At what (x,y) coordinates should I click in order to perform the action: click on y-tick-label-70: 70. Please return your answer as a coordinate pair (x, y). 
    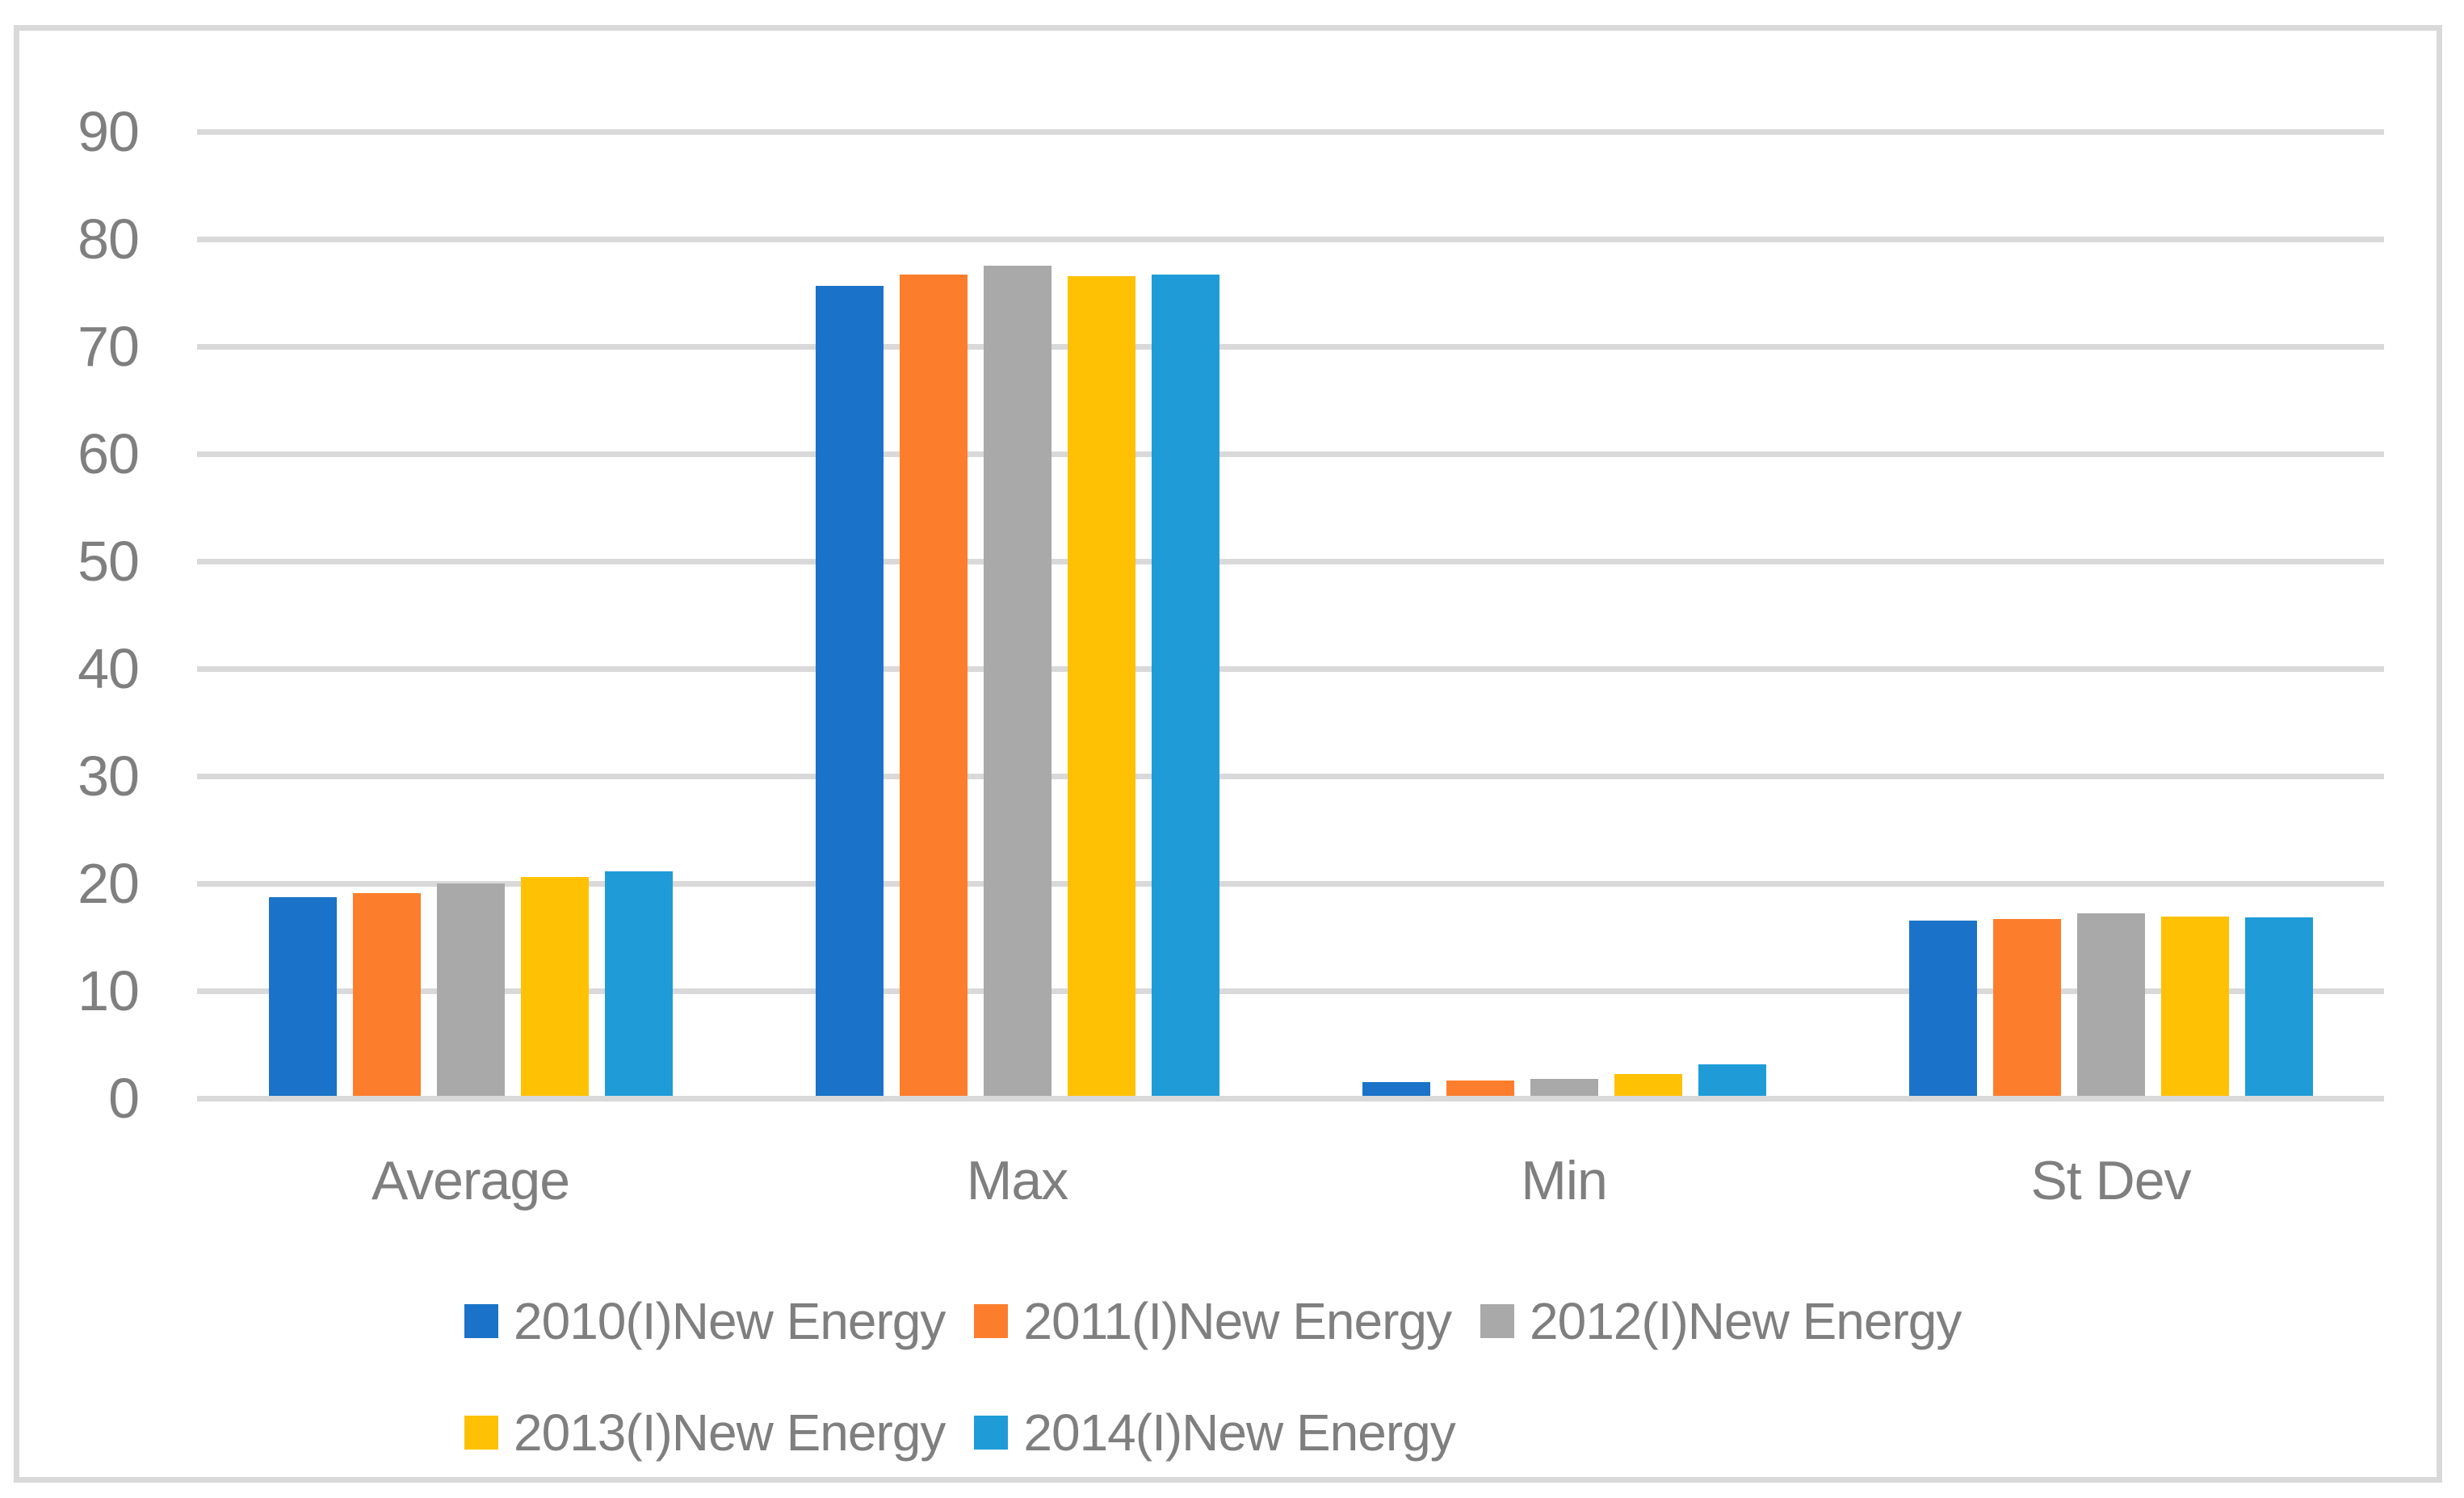
    Looking at the image, I should click on (109, 346).